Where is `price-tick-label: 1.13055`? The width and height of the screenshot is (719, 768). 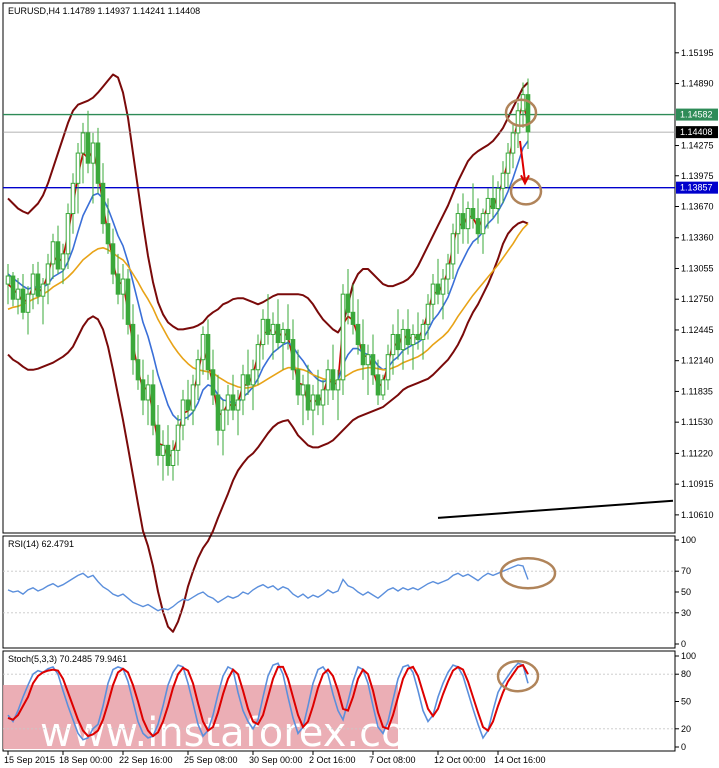
price-tick-label: 1.13055 is located at coordinates (697, 268).